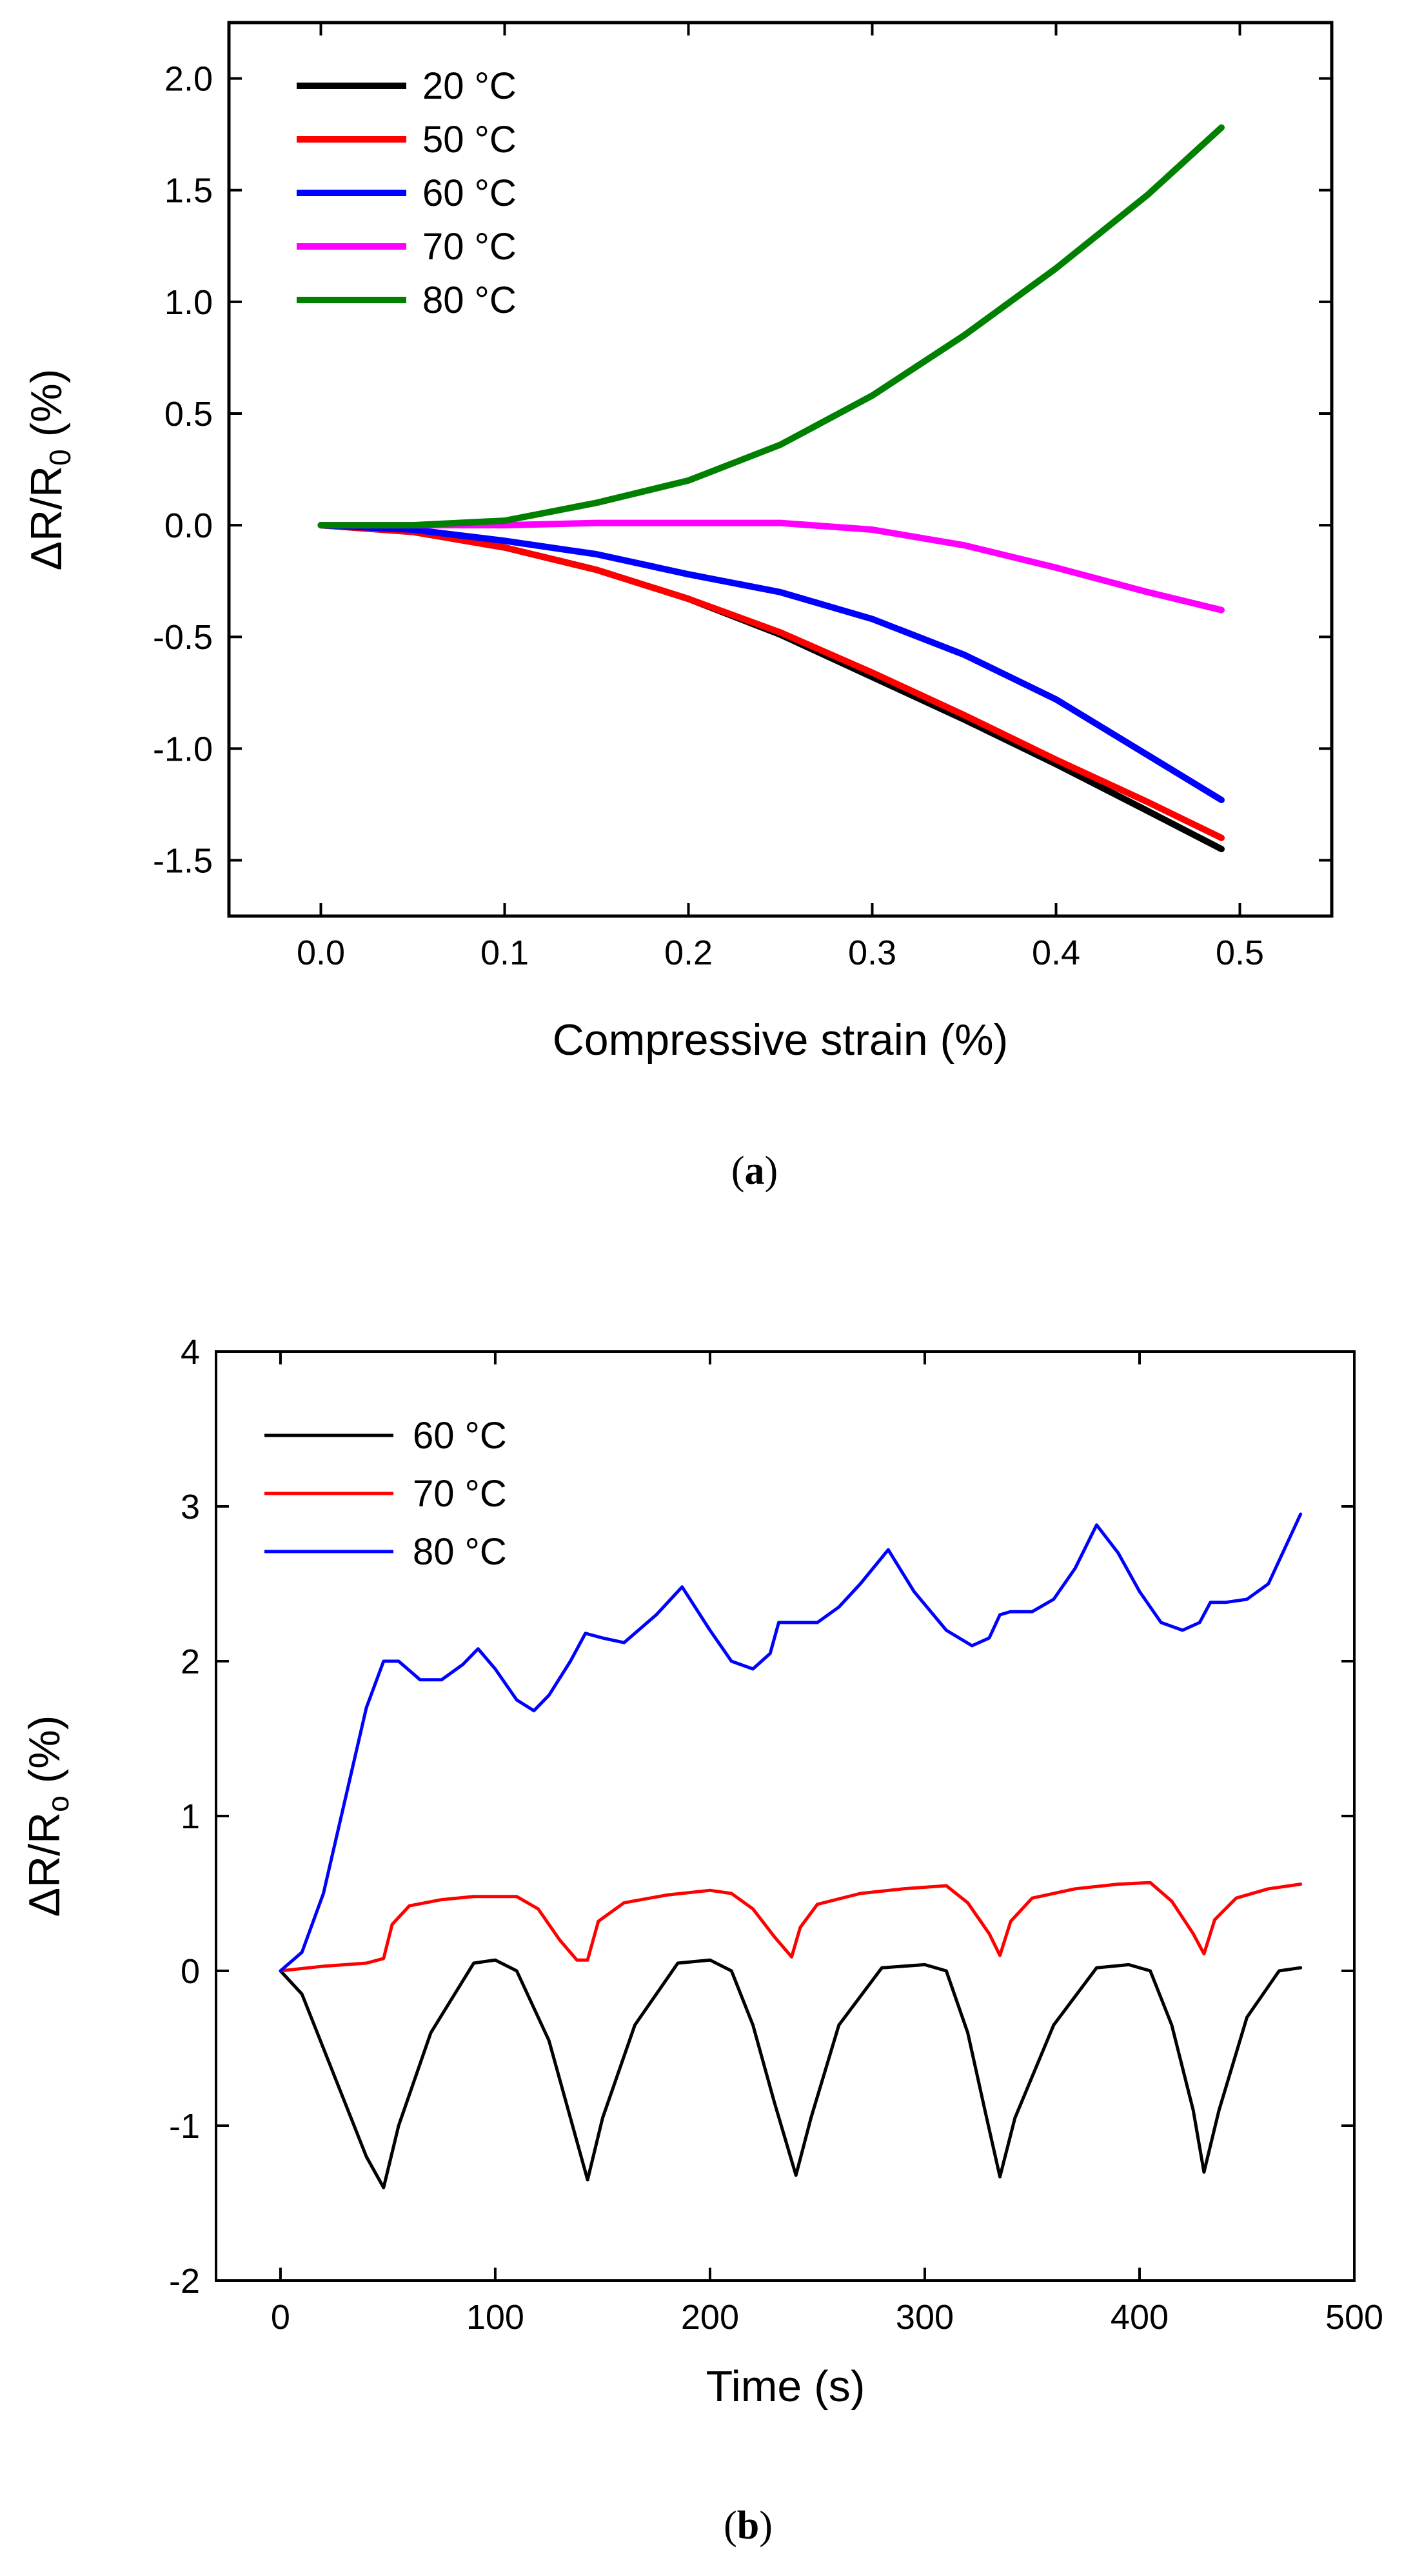 Image resolution: width=1413 pixels, height=2576 pixels. Describe the element at coordinates (495, 2317) in the screenshot. I see `x-tick-label: 100` at that location.